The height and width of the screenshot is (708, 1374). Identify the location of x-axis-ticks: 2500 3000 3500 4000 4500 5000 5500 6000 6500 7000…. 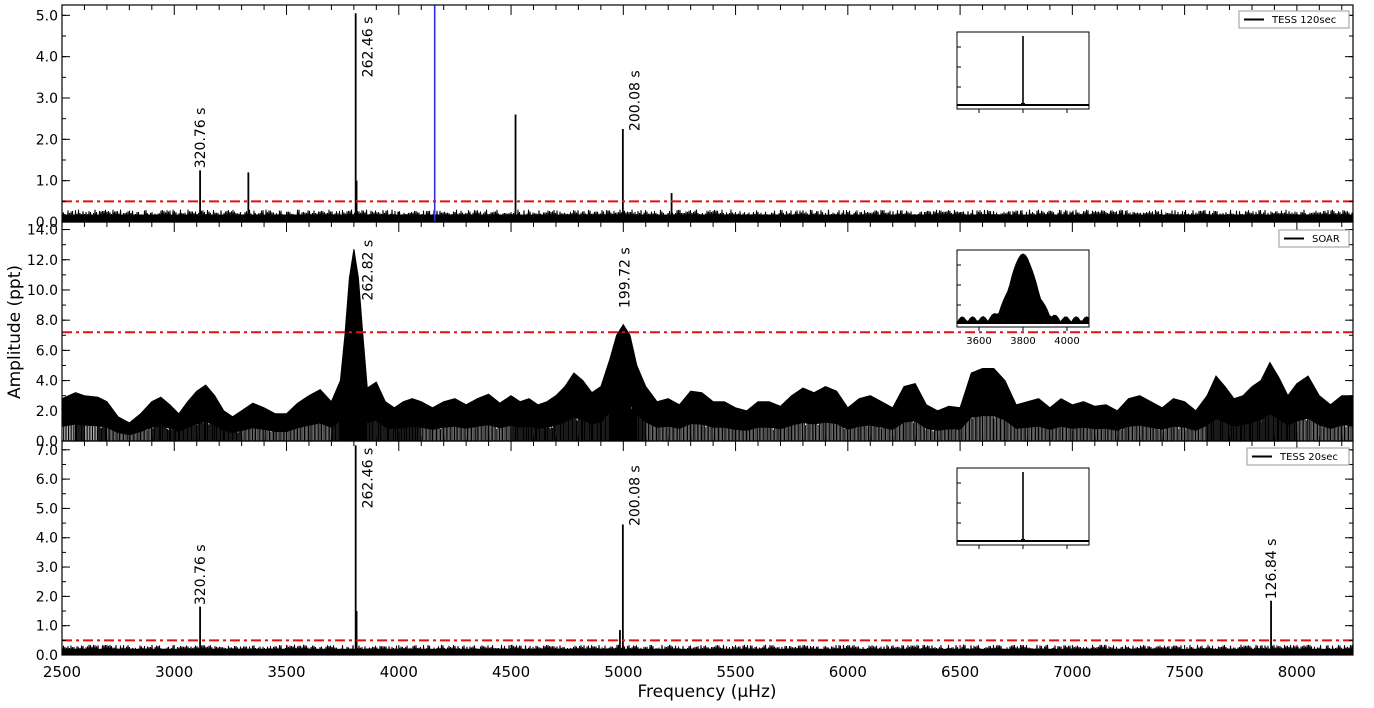
(679, 672).